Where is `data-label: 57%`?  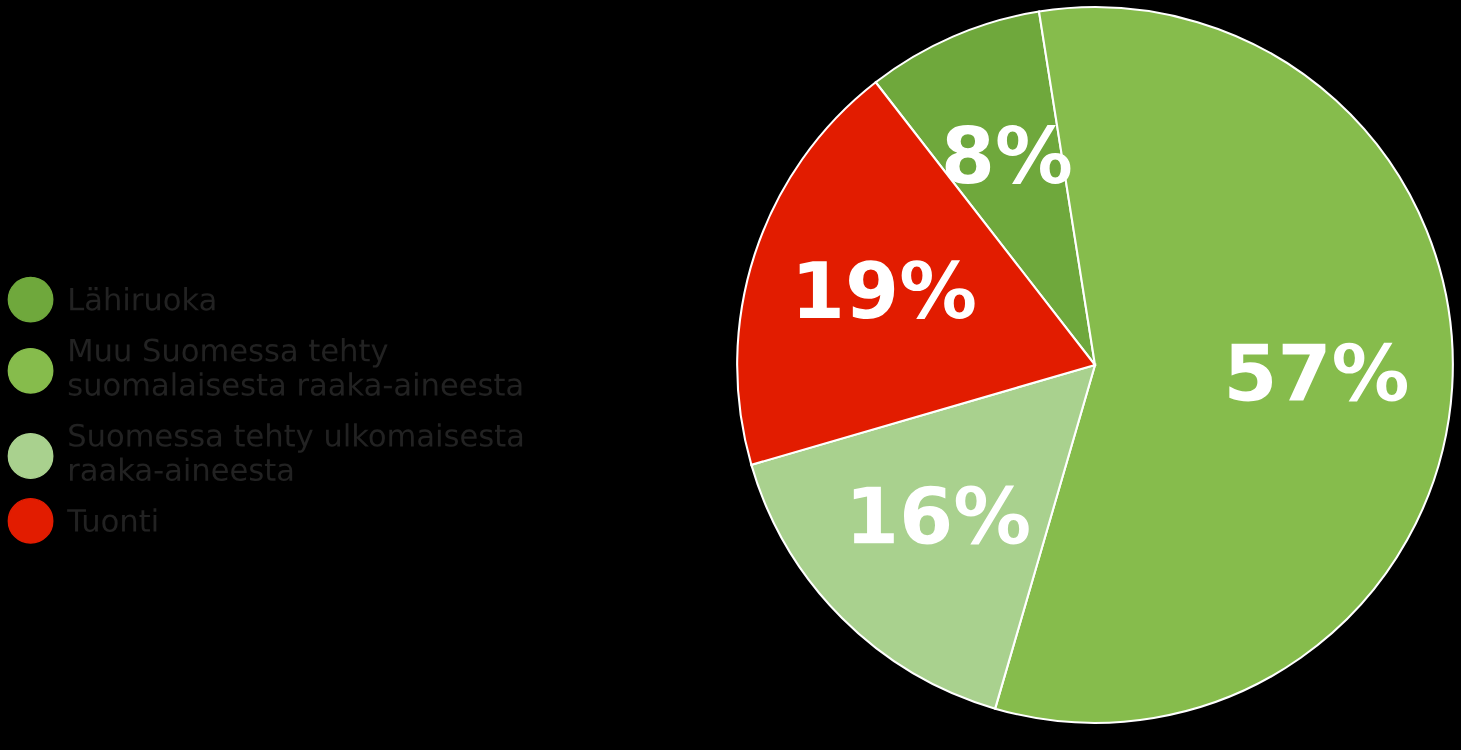 data-label: 57% is located at coordinates (1318, 372).